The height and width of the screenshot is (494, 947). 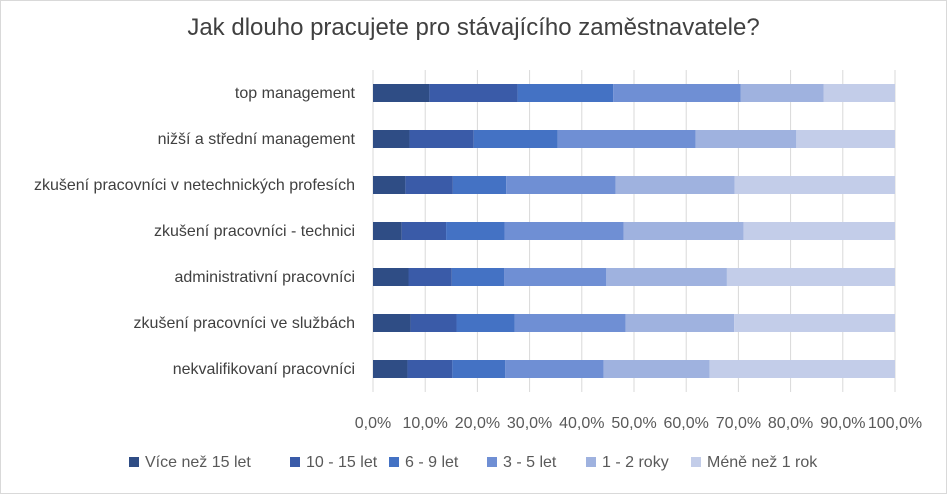 What do you see at coordinates (198, 462) in the screenshot?
I see `legend-label: Více než 15 let` at bounding box center [198, 462].